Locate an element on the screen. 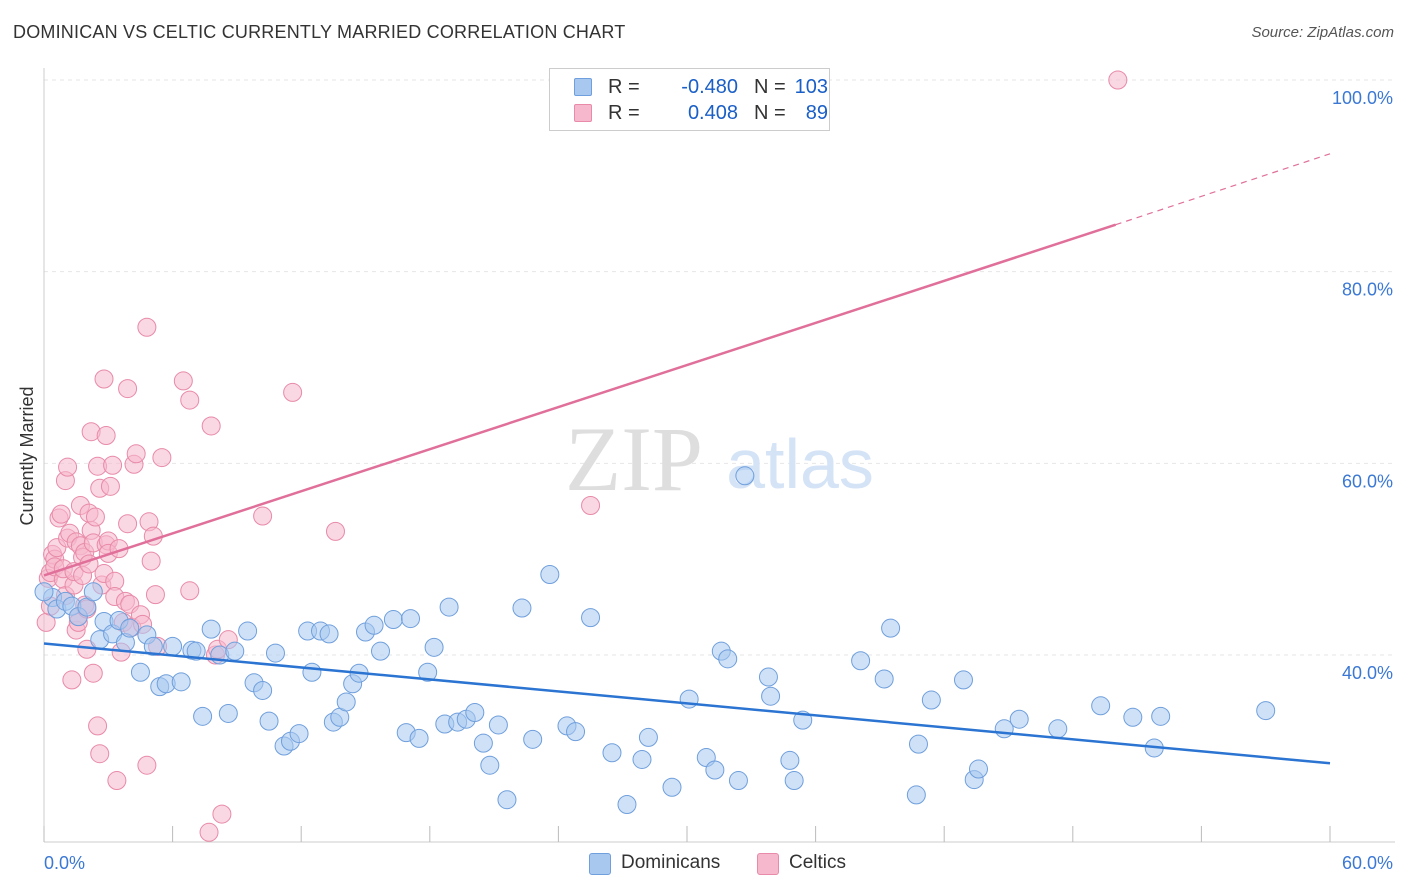  y-tick-labels: 40.0% 60.0% 80.0% 100.0% is located at coordinates (1362, 385).